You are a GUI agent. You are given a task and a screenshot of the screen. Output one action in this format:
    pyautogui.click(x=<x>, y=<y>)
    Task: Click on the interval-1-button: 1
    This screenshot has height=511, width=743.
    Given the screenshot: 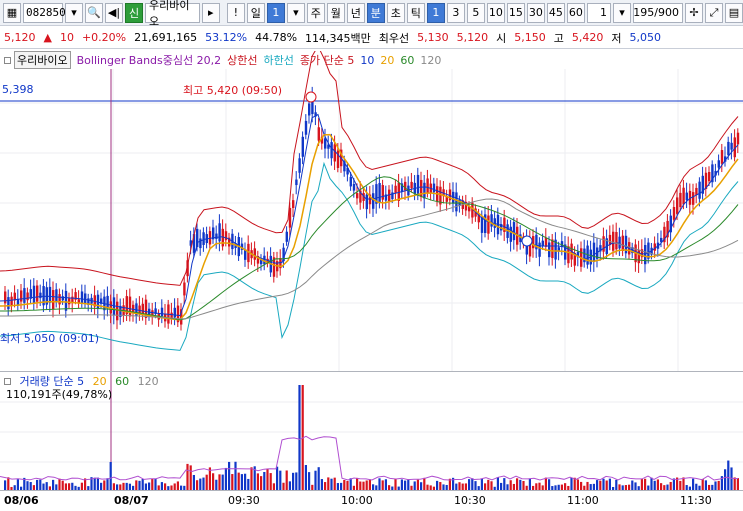 What is the action you would take?
    pyautogui.click(x=435, y=12)
    